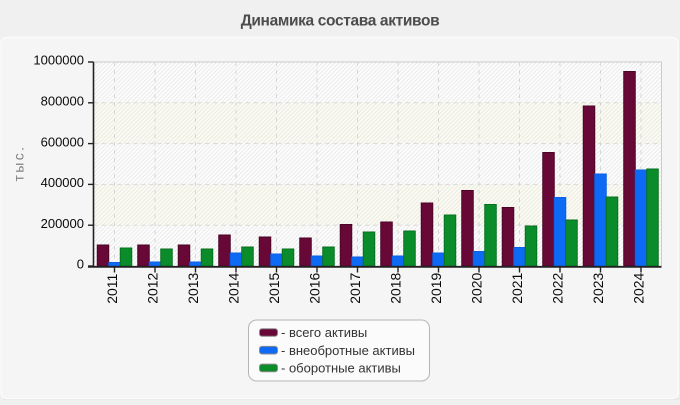 The image size is (680, 405). What do you see at coordinates (193, 287) in the screenshot?
I see `svg-text: 2013` at bounding box center [193, 287].